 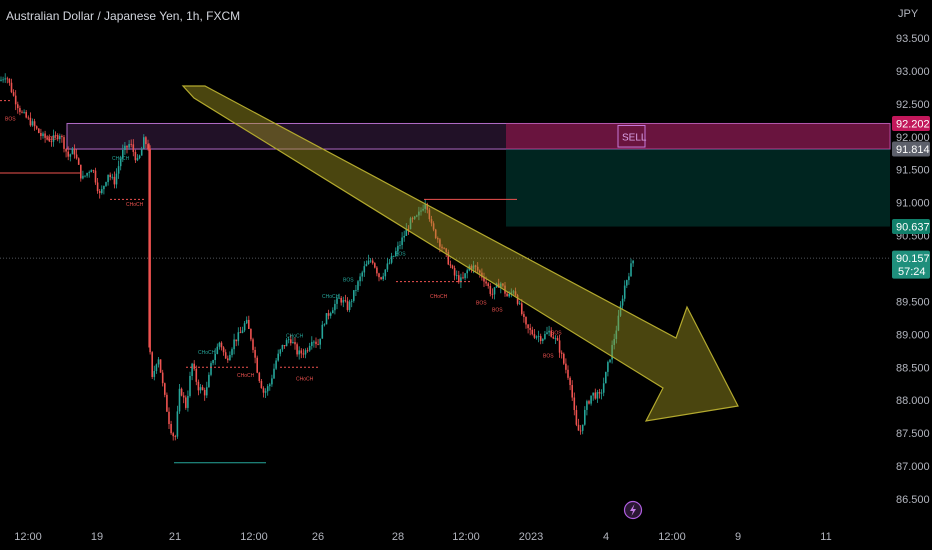 I want to click on x-tick-label: 2023, so click(x=531, y=537).